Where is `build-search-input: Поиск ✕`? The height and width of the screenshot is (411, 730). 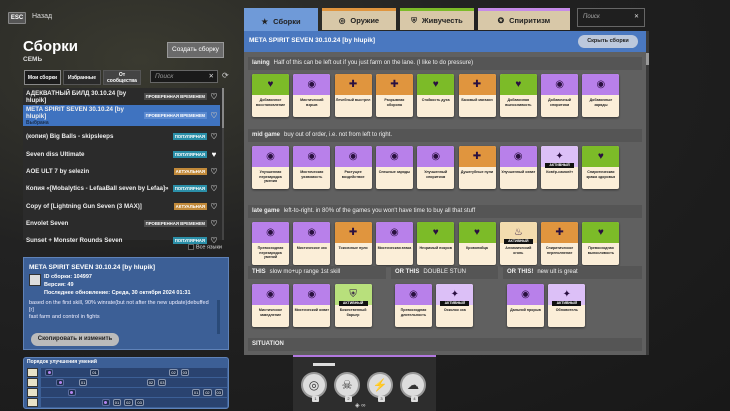
build-search-input: Поиск ✕ is located at coordinates (184, 76).